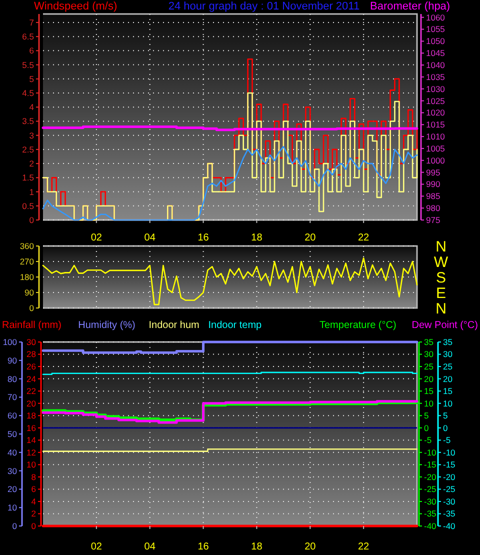 Image resolution: width=480 pixels, height=555 pixels. What do you see at coordinates (436, 89) in the screenshot?
I see `y2-tick-label: 1030` at bounding box center [436, 89].